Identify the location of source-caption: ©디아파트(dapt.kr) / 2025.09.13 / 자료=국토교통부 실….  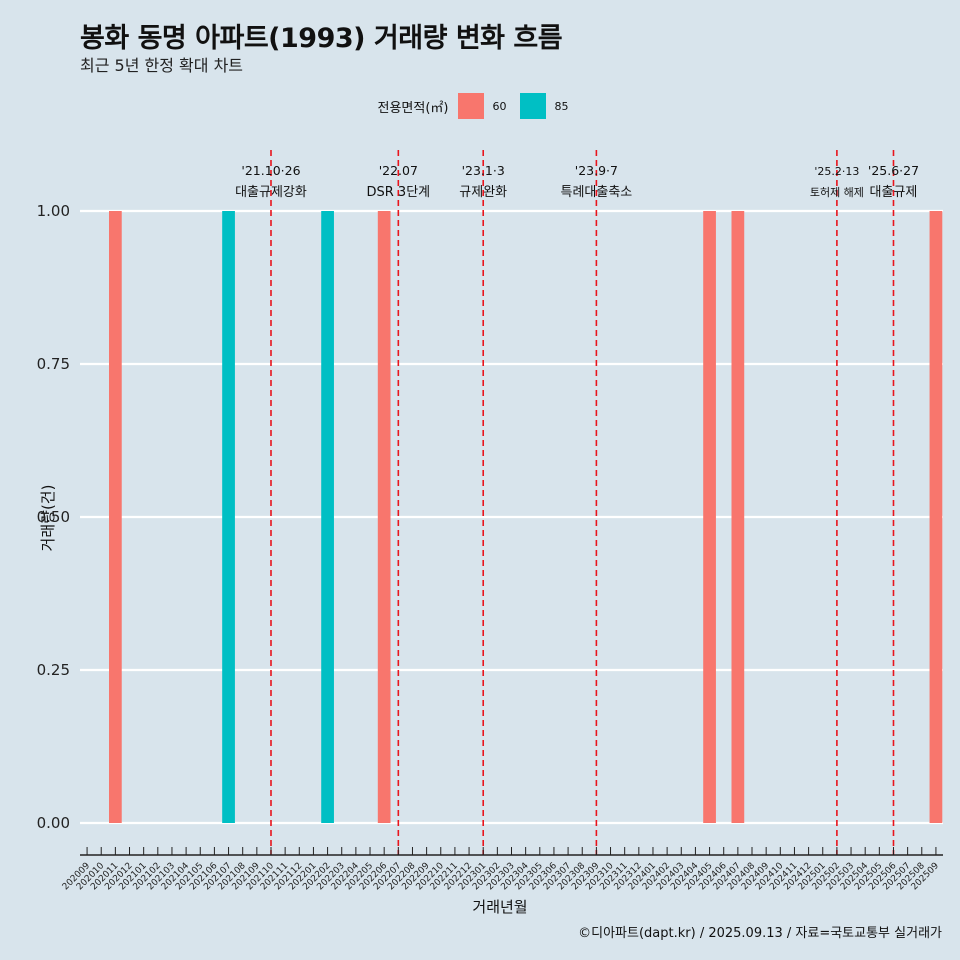
(760, 933).